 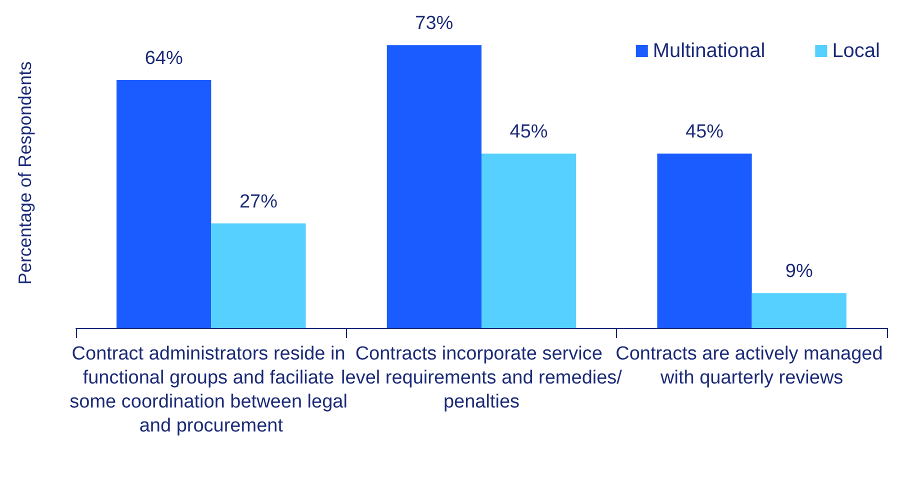 I want to click on legend-label: Multinational, so click(x=709, y=51).